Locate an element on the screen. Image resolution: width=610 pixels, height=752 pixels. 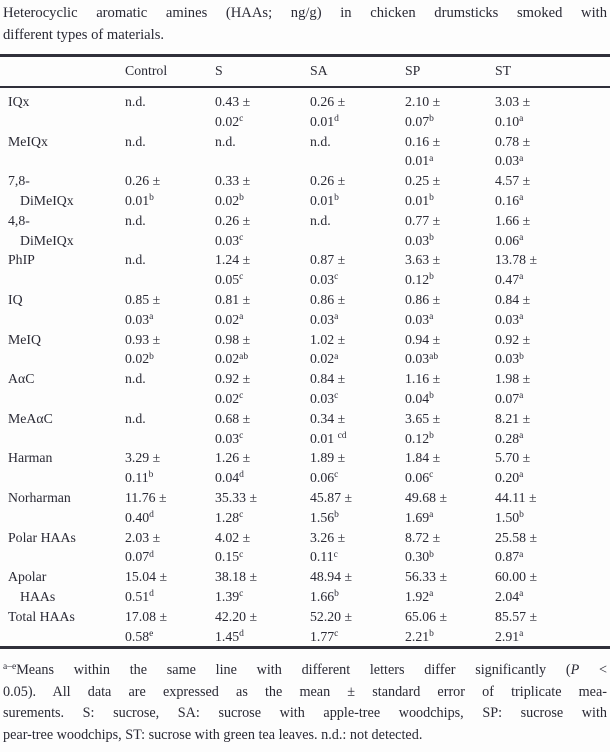
cell-mean: 15.04 ± is located at coordinates (146, 577).